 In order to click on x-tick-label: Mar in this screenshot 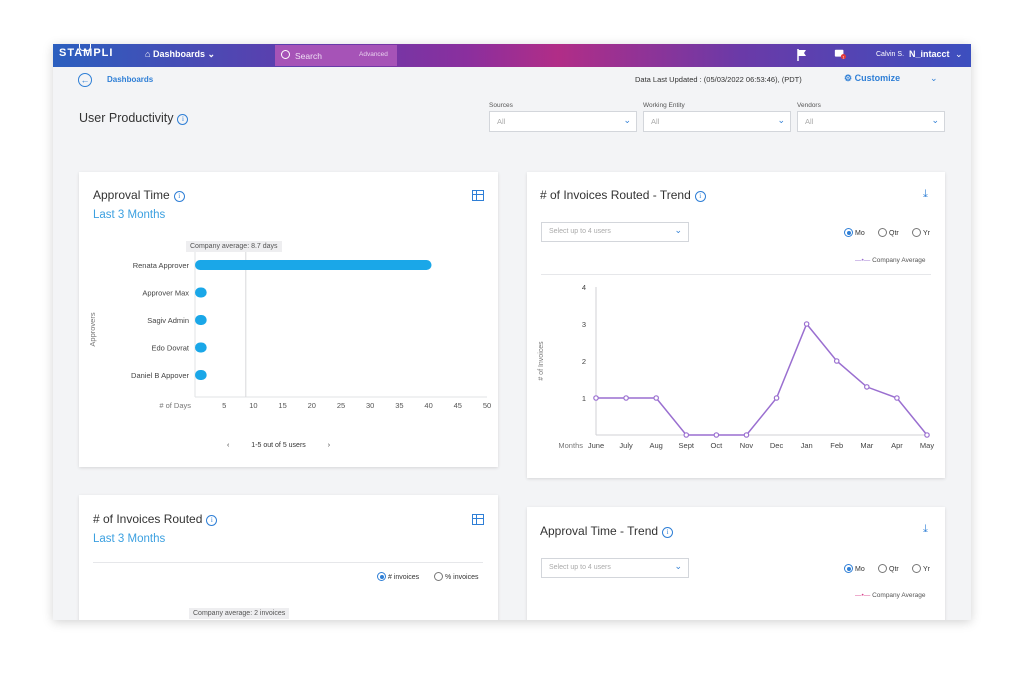, I will do `click(866, 445)`.